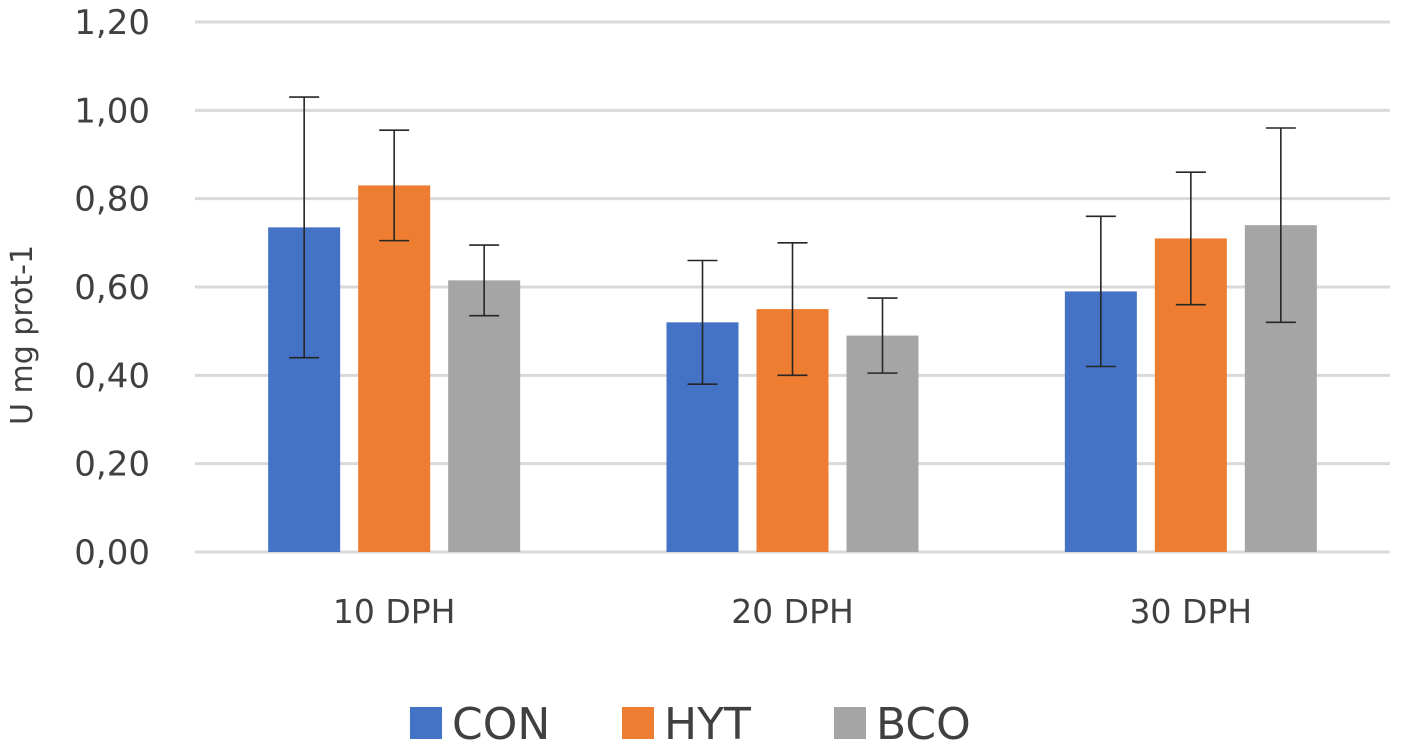 This screenshot has width=1417, height=750. I want to click on y-tick-label: 0,00, so click(112, 553).